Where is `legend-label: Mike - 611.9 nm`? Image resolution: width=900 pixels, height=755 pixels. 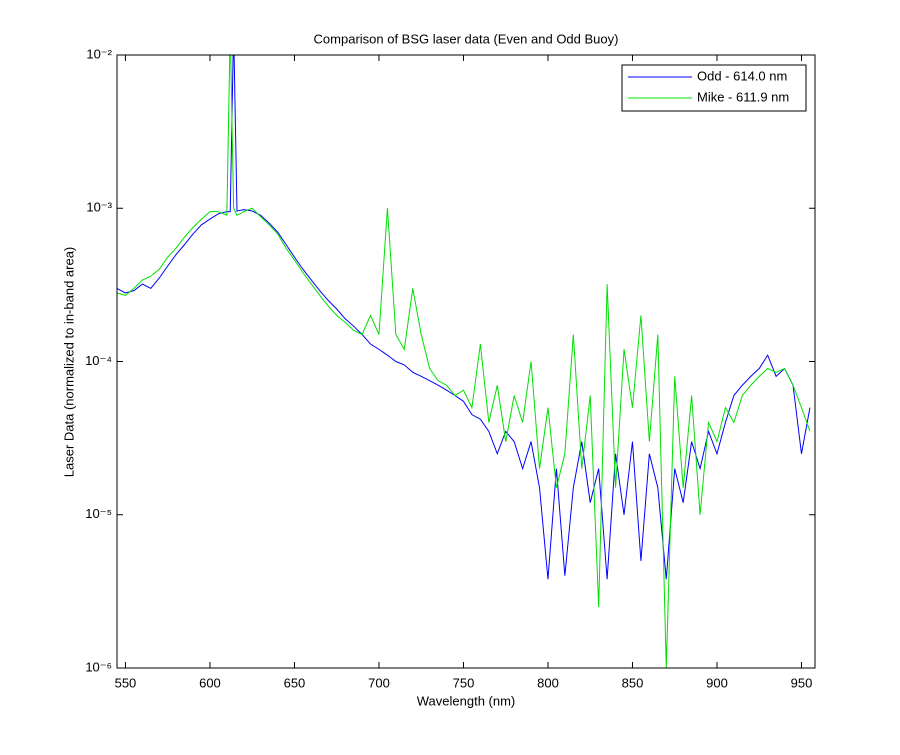 legend-label: Mike - 611.9 nm is located at coordinates (743, 96).